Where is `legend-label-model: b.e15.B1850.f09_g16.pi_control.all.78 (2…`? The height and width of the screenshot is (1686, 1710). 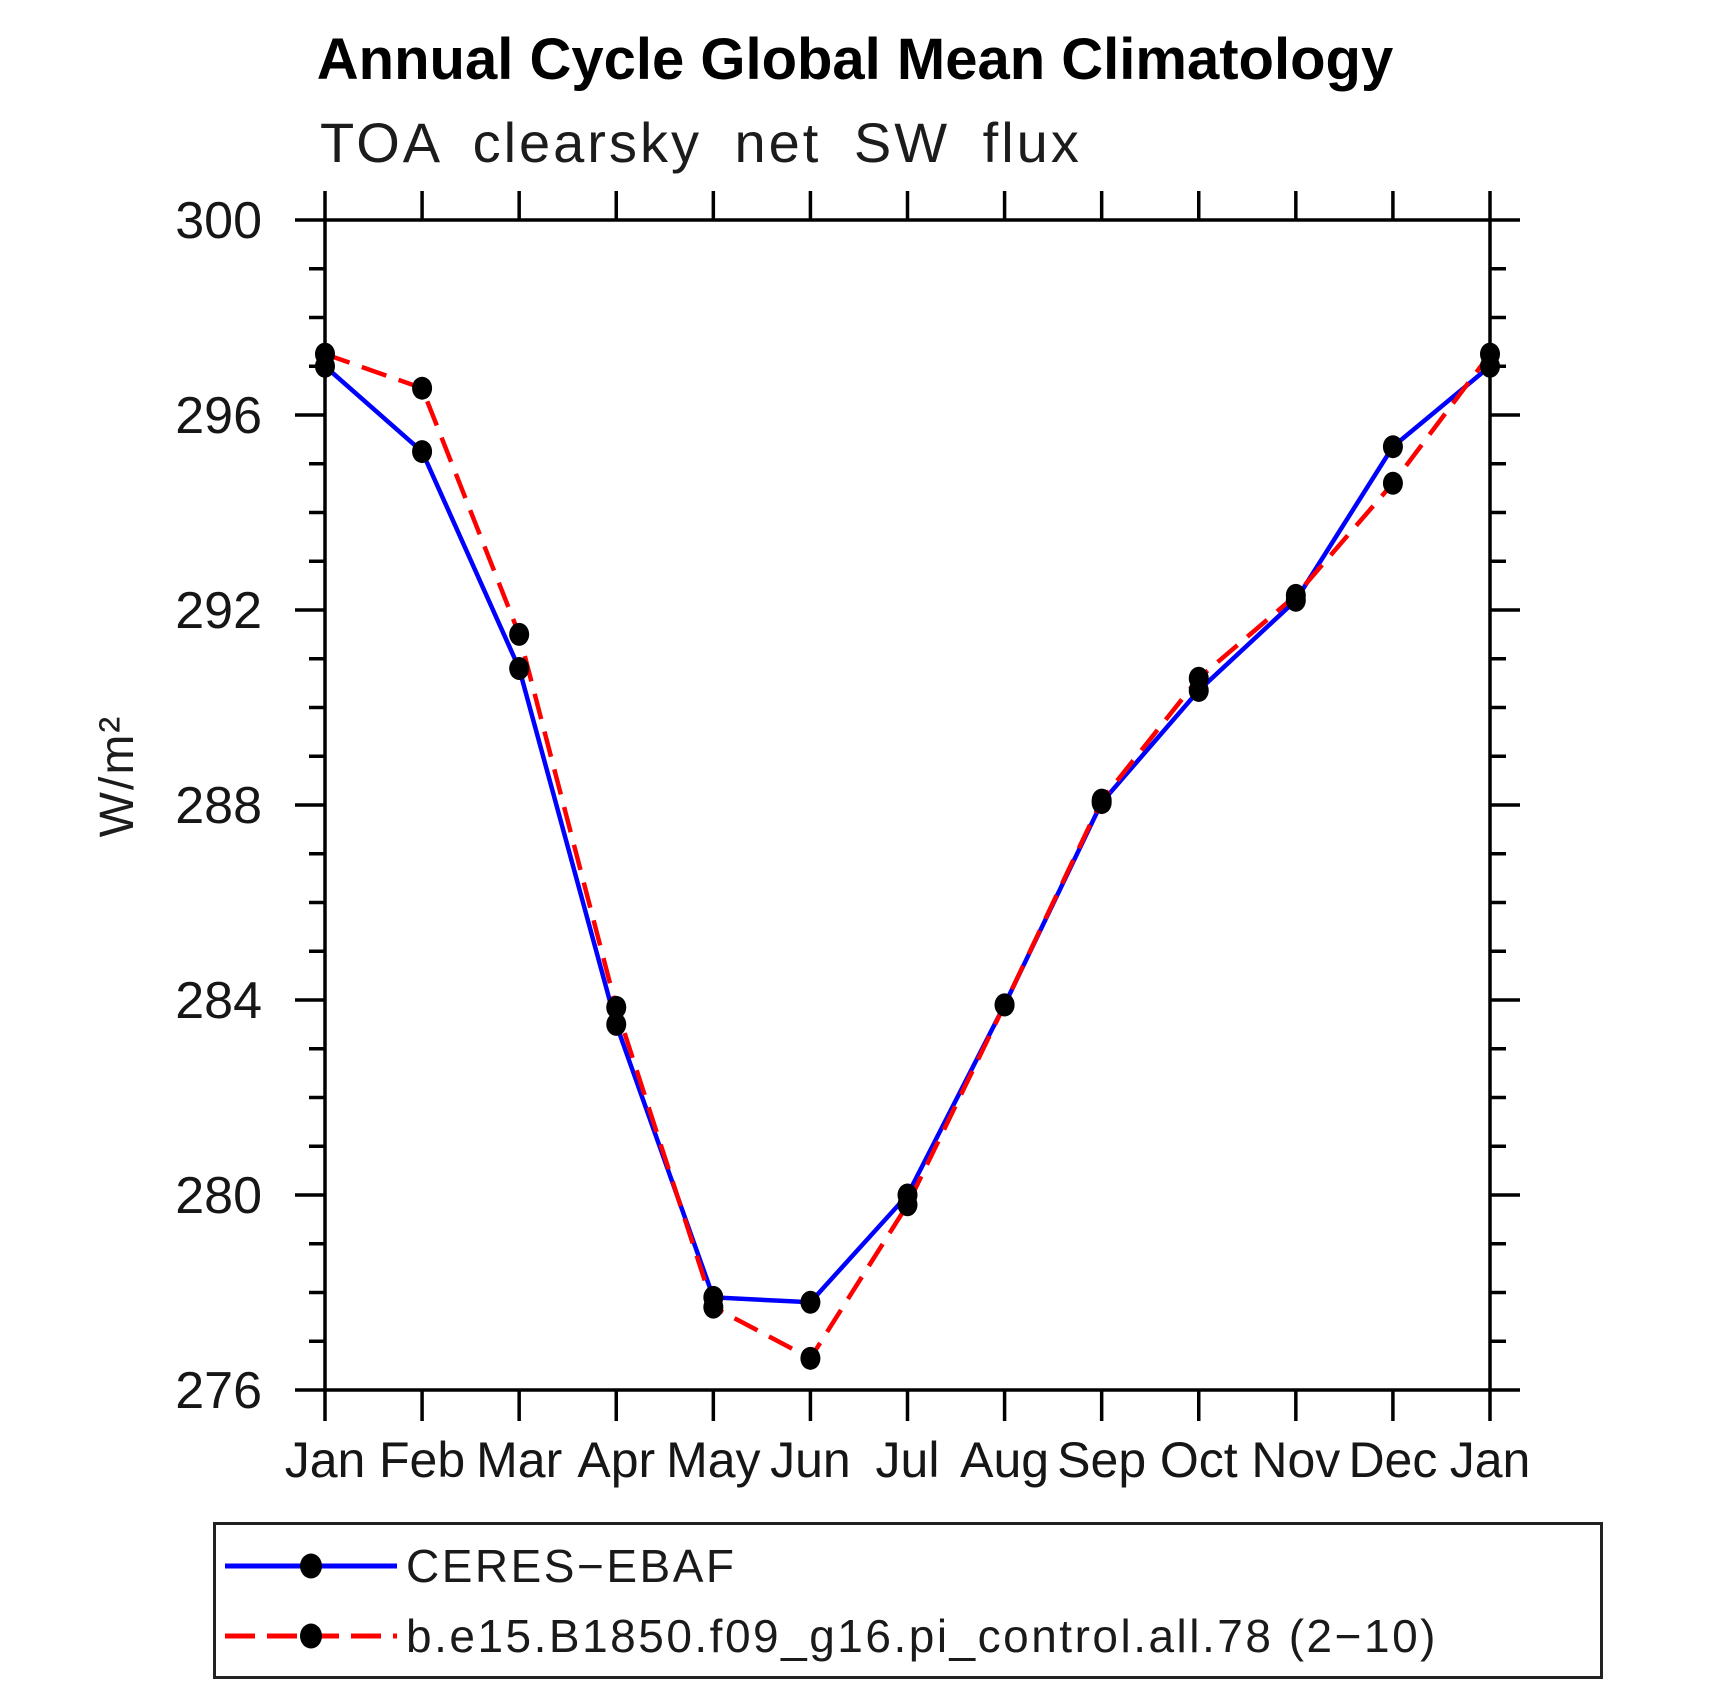
legend-label-model: b.e15.B1850.f09_g16.pi_control.all.78 (2… is located at coordinates (922, 1635).